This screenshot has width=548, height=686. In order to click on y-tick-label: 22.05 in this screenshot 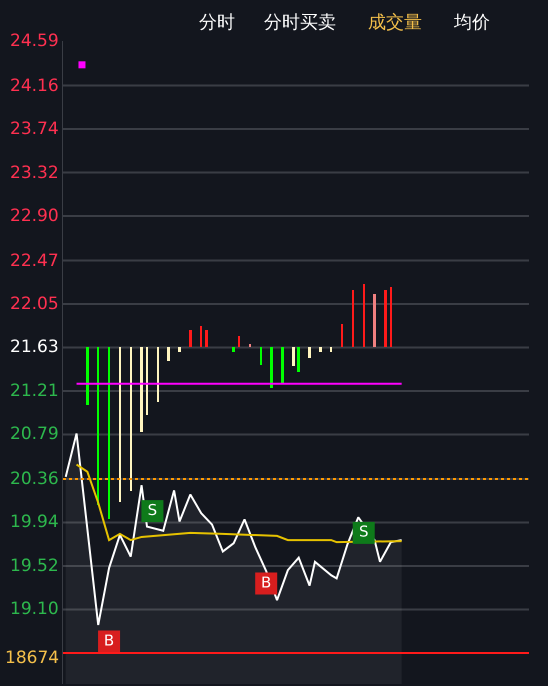, I will do `click(34, 304)`.